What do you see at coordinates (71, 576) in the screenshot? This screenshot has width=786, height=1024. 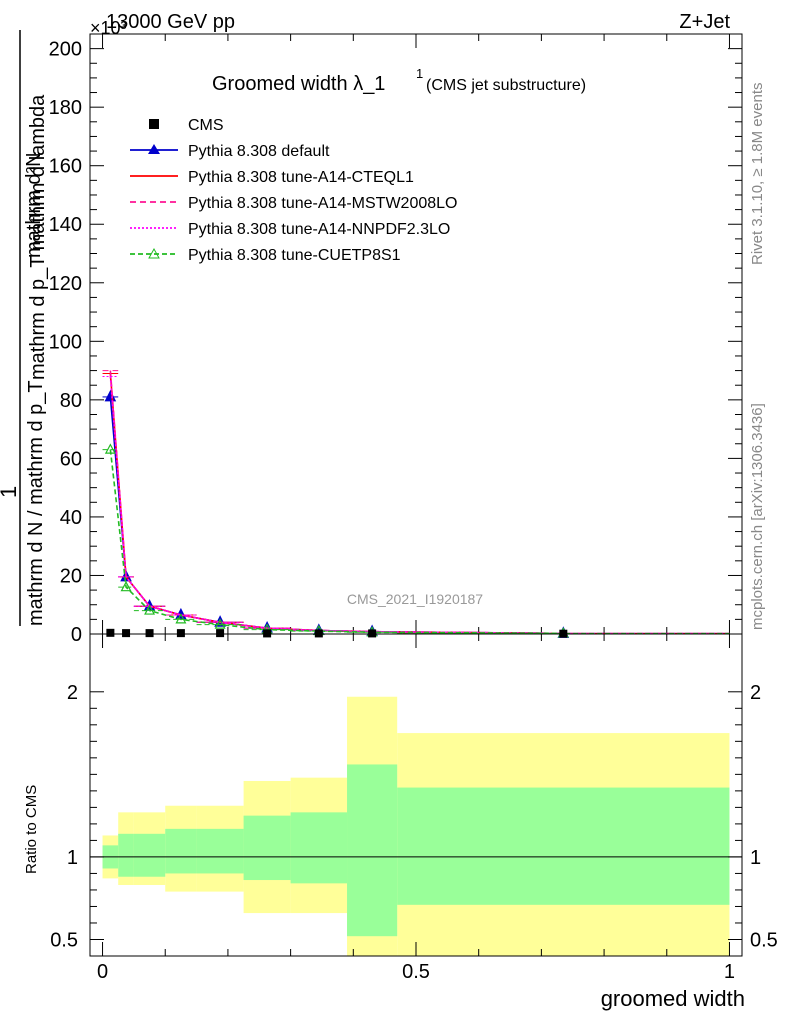 I see `y-tick-label: 20` at bounding box center [71, 576].